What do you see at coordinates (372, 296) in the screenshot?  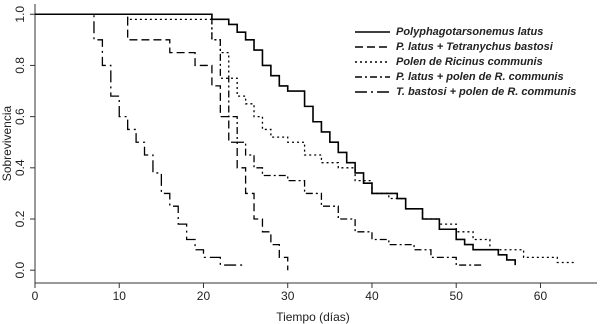 I see `x-tick-label: 40` at bounding box center [372, 296].